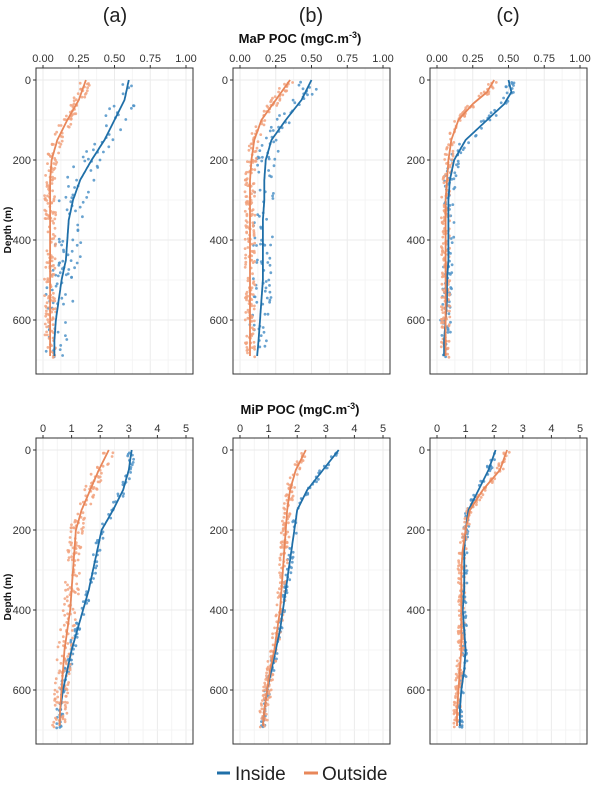 This screenshot has height=796, width=600. Describe the element at coordinates (22, 161) in the screenshot. I see `y-tick-label: 200` at that location.